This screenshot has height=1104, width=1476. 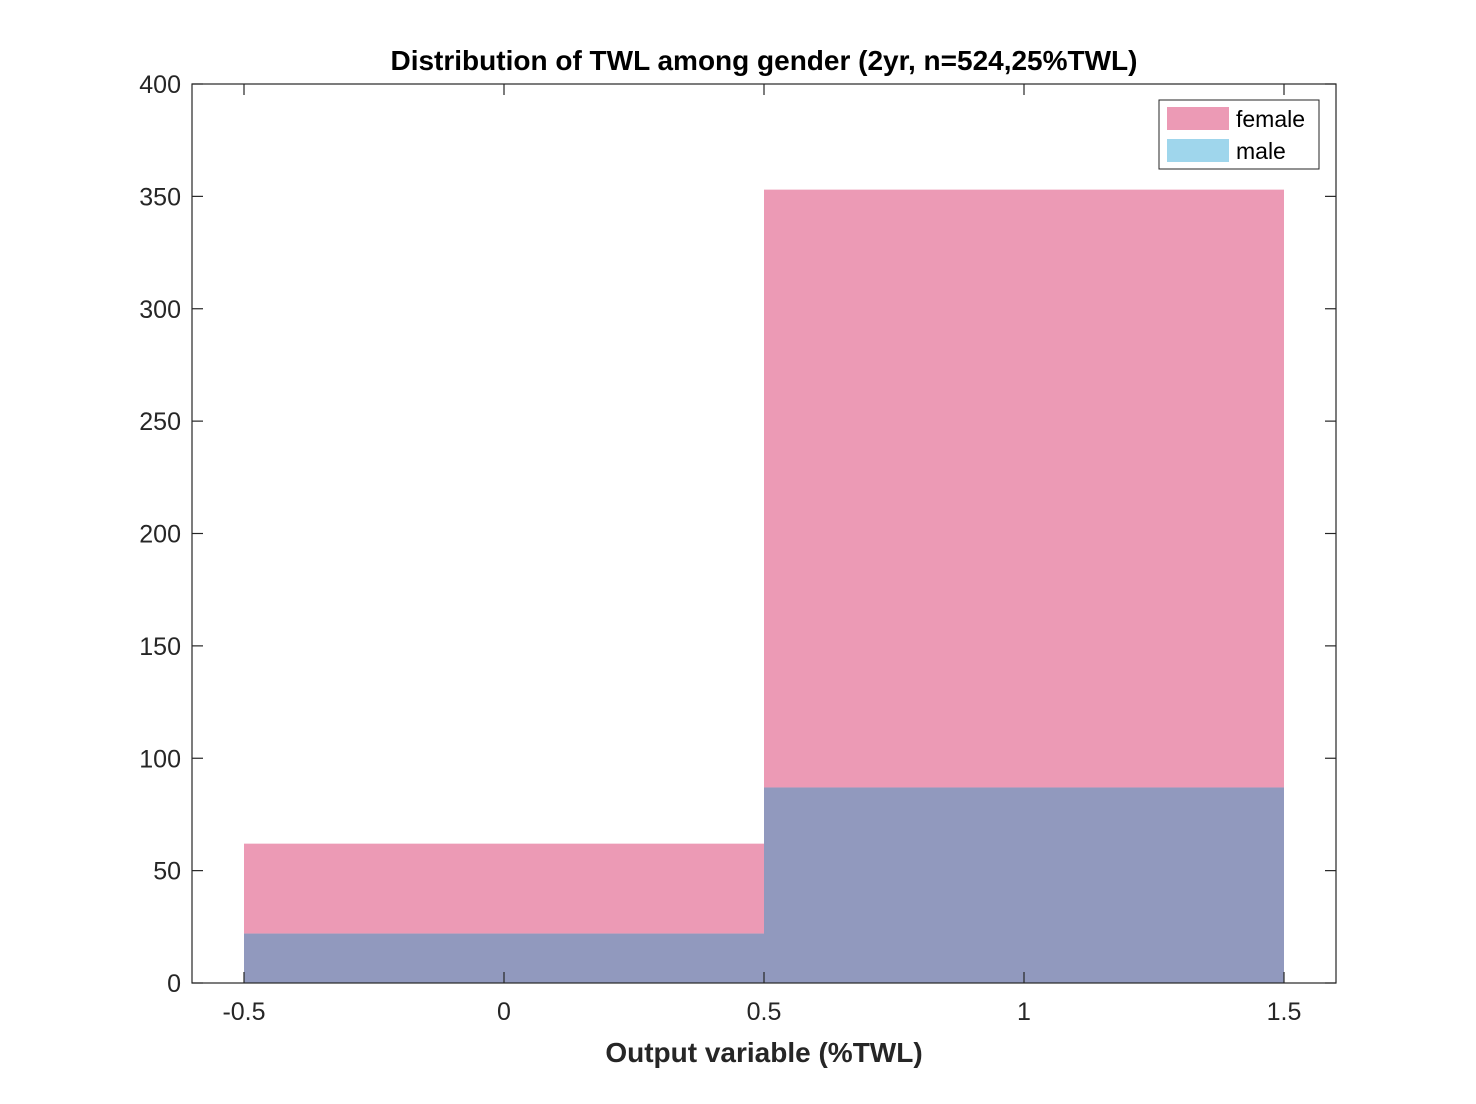 I want to click on legend: female male, so click(x=1239, y=134).